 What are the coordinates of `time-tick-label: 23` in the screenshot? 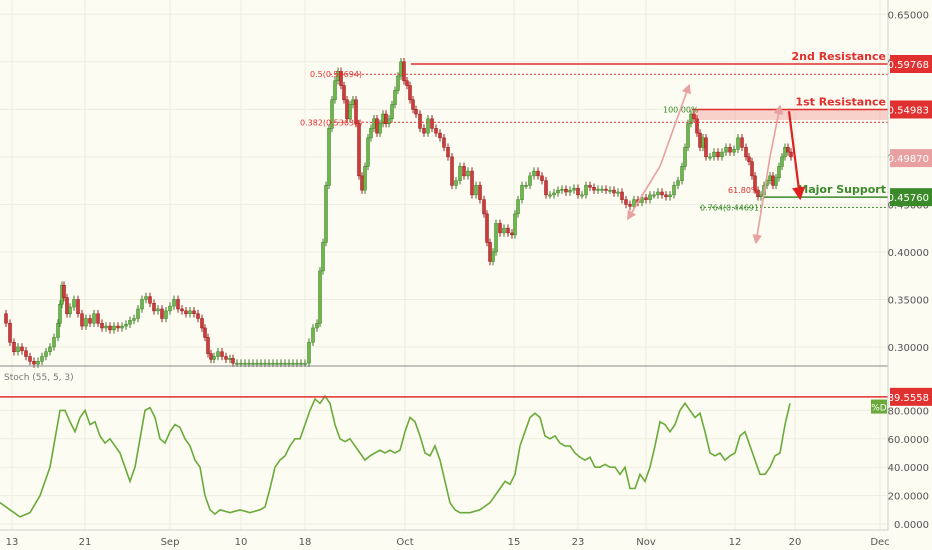 It's located at (578, 542).